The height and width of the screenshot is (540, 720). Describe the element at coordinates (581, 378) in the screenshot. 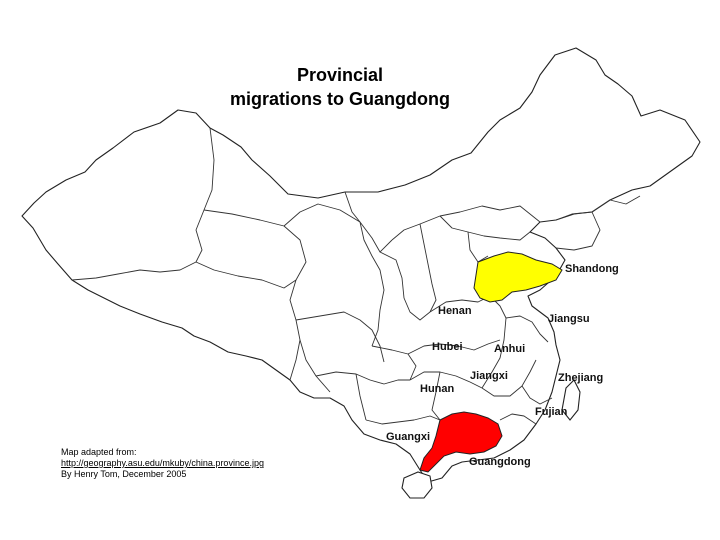

I see `label-zhejiang: Zhejiang` at that location.